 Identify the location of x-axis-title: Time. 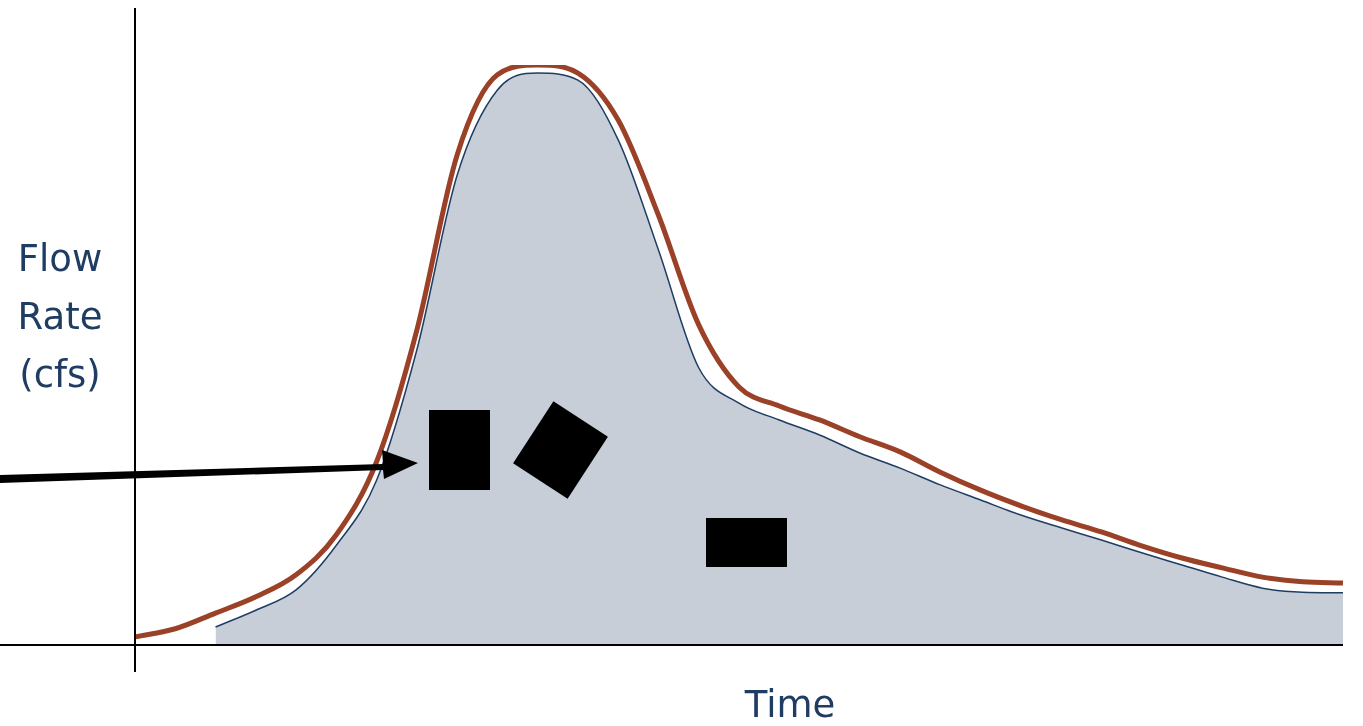
(790, 704).